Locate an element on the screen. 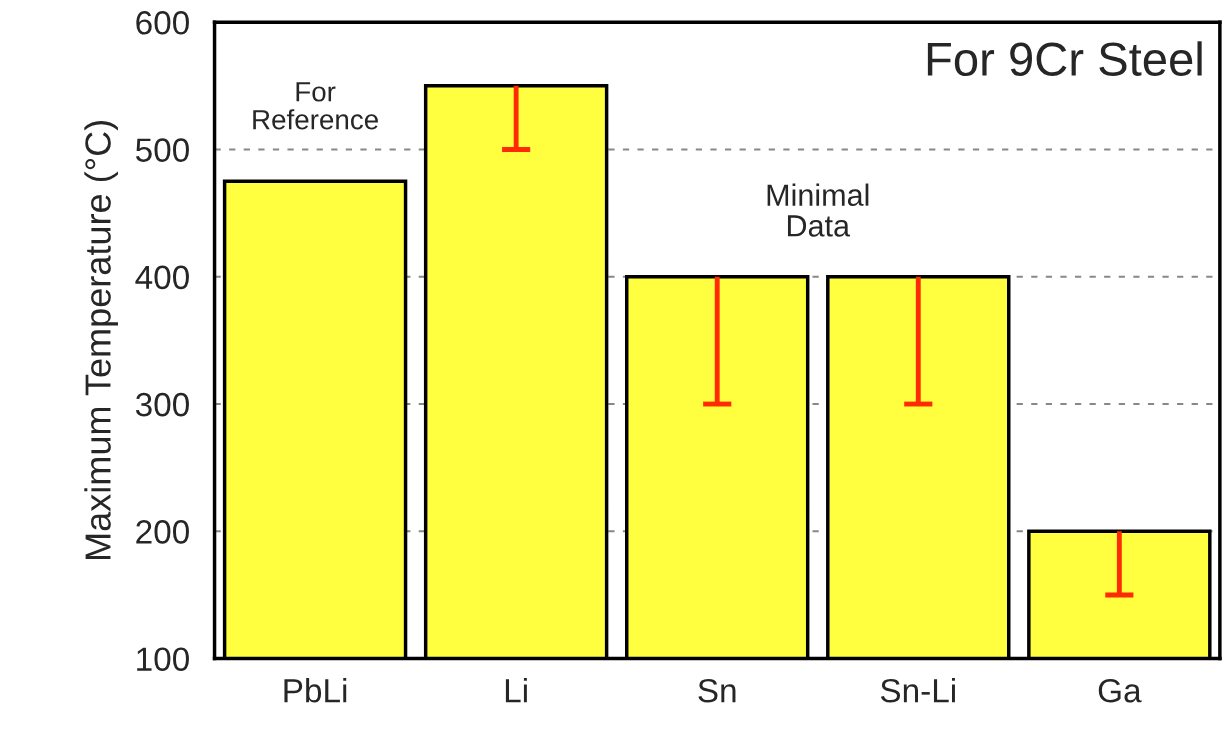  y-tick-label: 200 is located at coordinates (162, 532).